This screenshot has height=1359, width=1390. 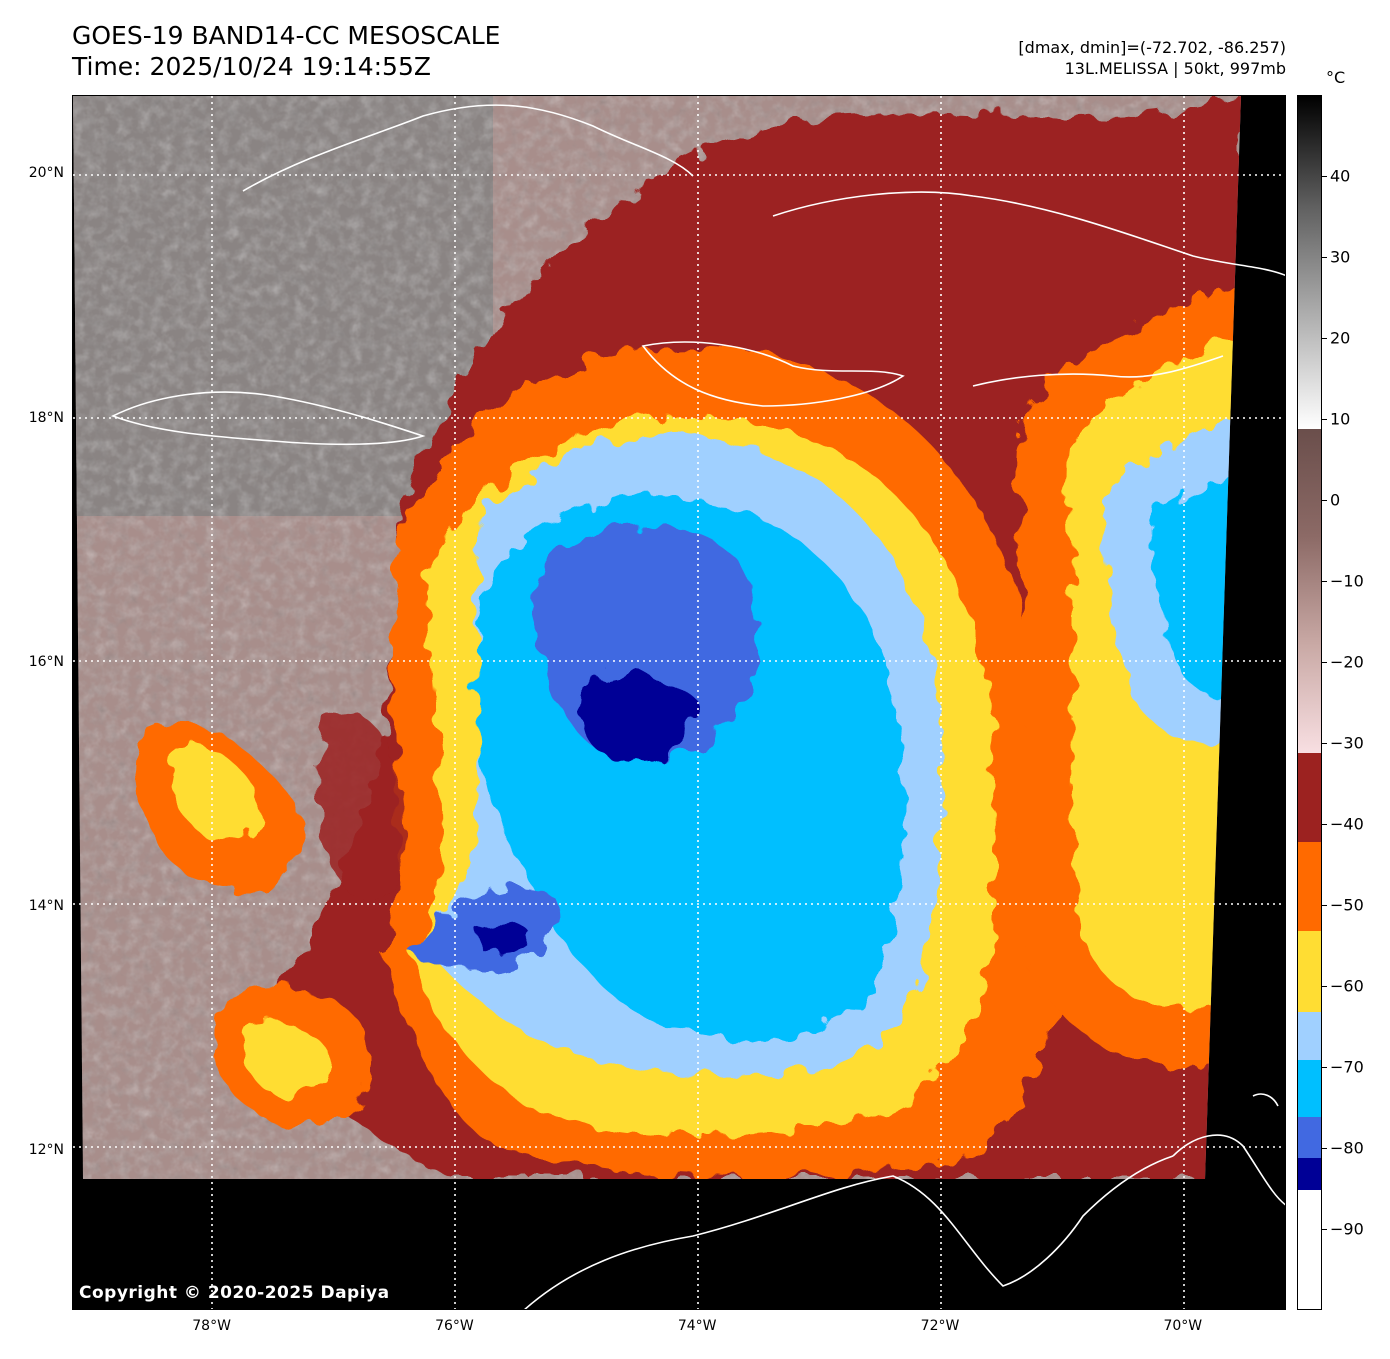 What do you see at coordinates (940, 1326) in the screenshot?
I see `lon-label: 72°W` at bounding box center [940, 1326].